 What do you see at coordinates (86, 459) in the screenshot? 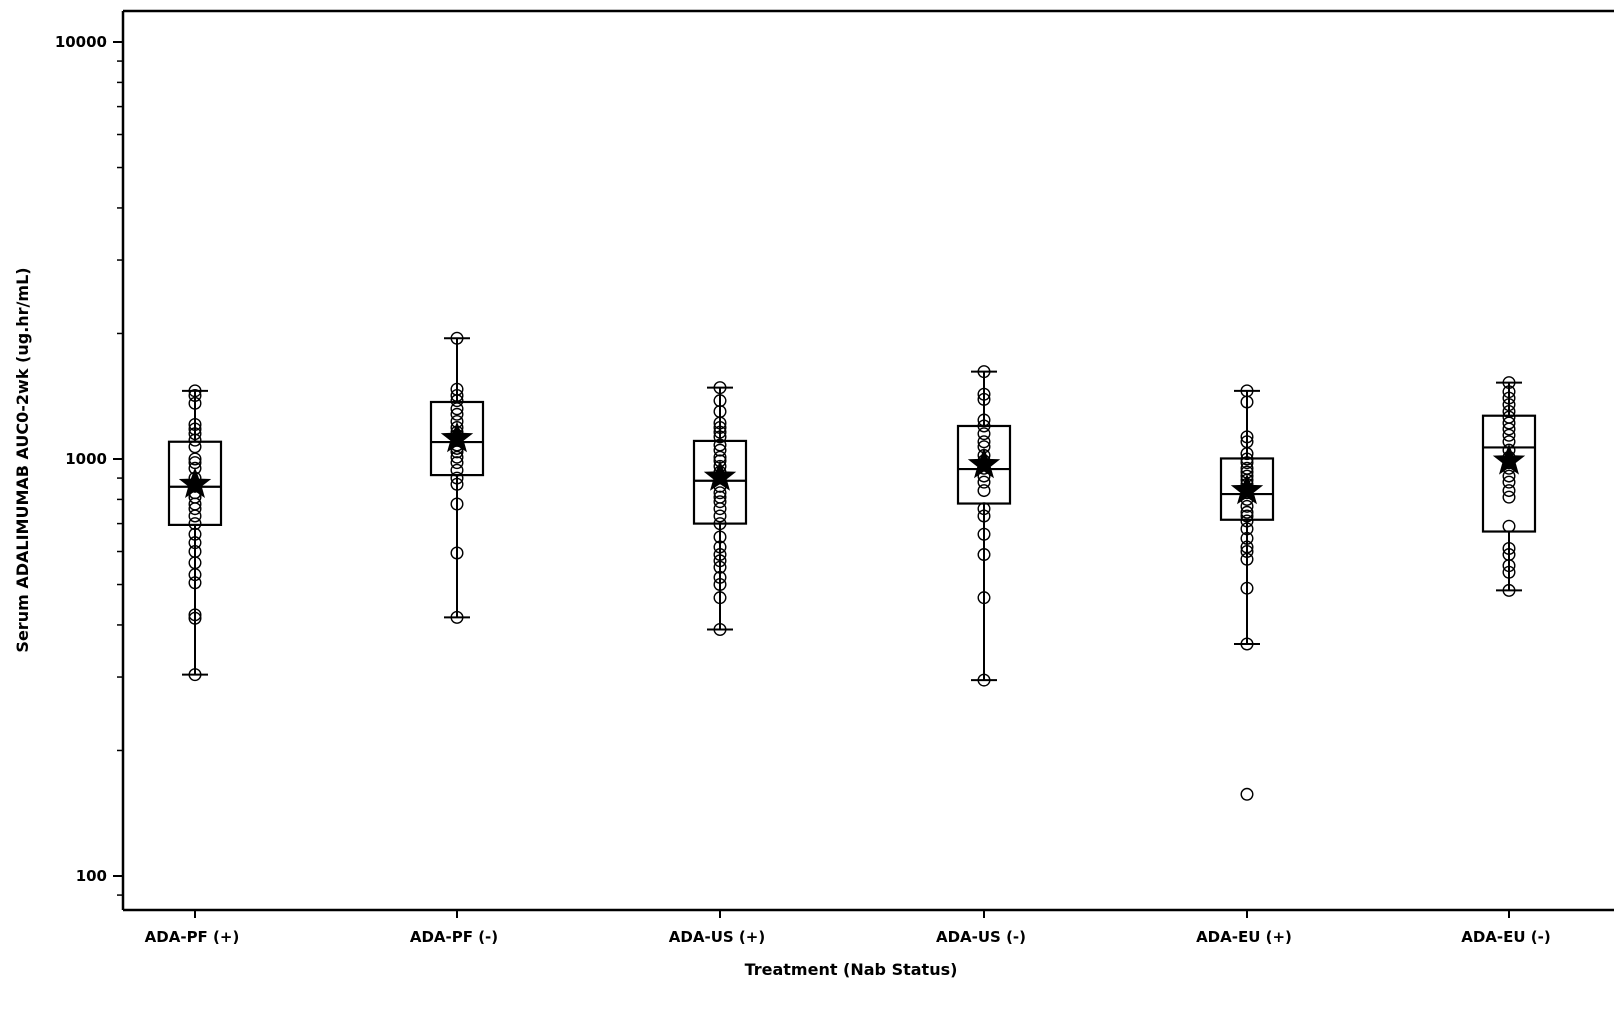
I see `y-tick-label: 1000` at bounding box center [86, 459].